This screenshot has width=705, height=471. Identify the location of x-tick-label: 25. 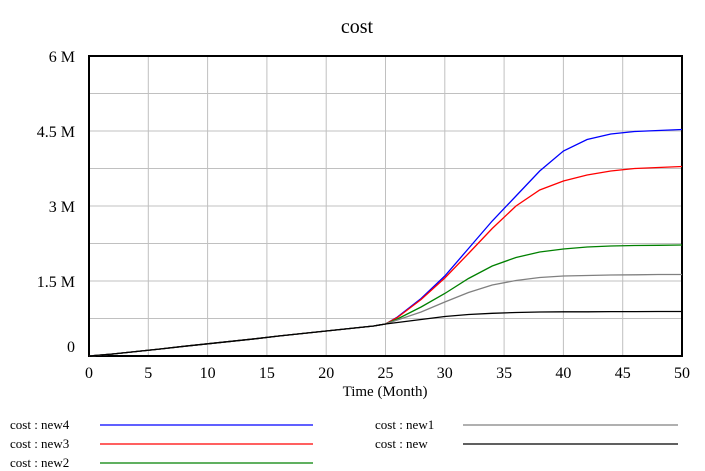
(386, 373).